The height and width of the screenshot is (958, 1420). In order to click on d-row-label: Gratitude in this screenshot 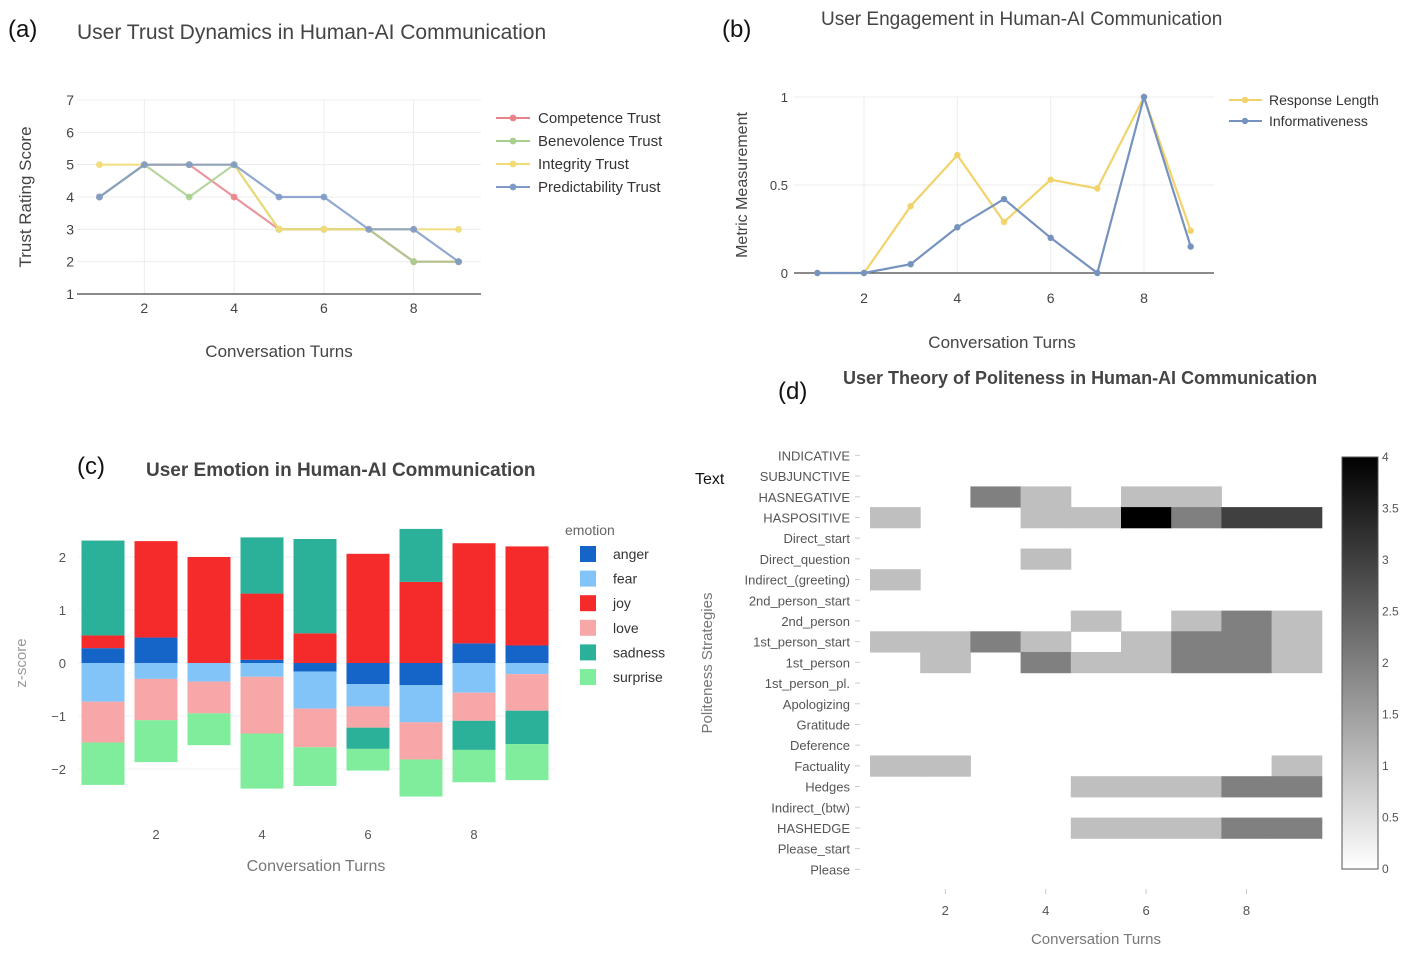, I will do `click(823, 724)`.